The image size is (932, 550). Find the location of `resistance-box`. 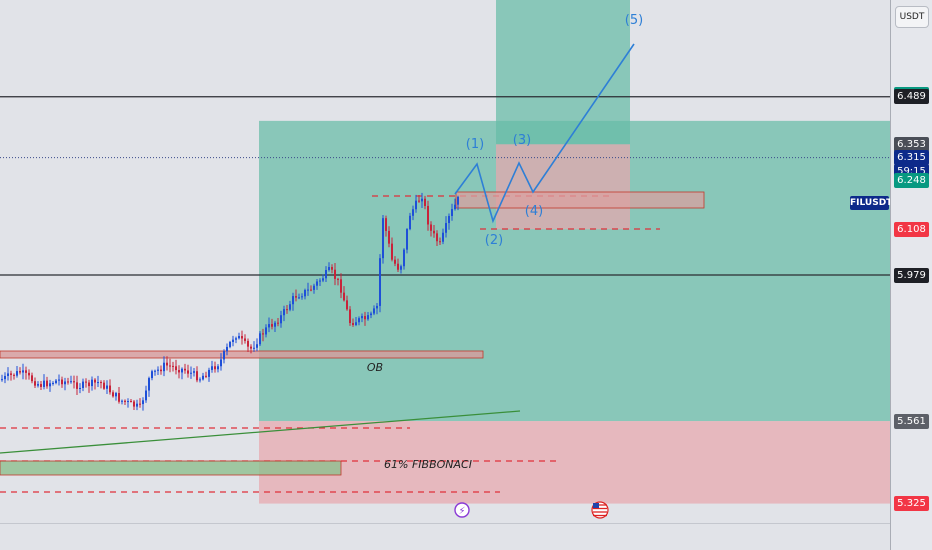

resistance-box is located at coordinates (580, 200).